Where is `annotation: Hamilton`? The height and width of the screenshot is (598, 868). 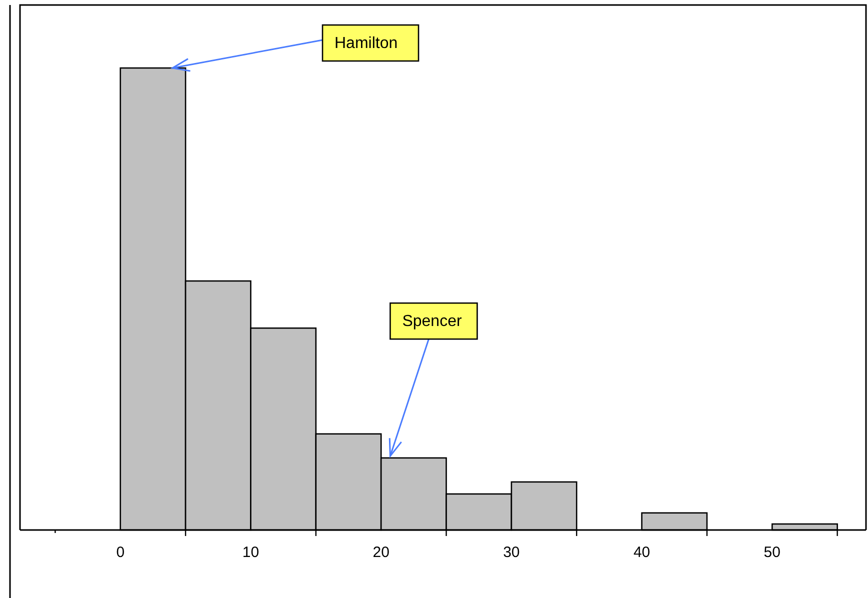 annotation: Hamilton is located at coordinates (366, 43).